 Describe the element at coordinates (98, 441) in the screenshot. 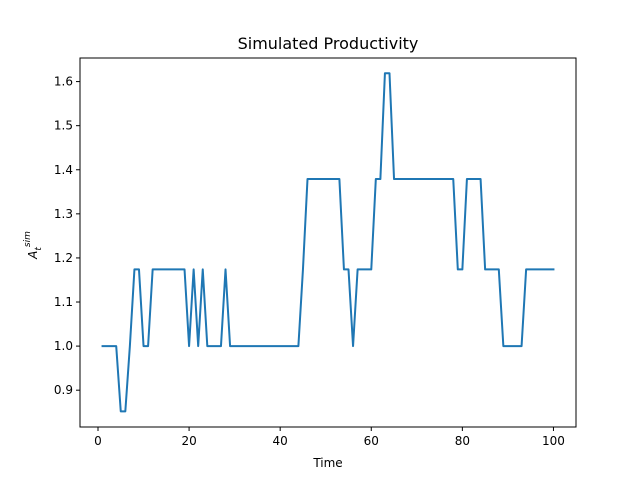

I see `x-tick-label: 0` at that location.